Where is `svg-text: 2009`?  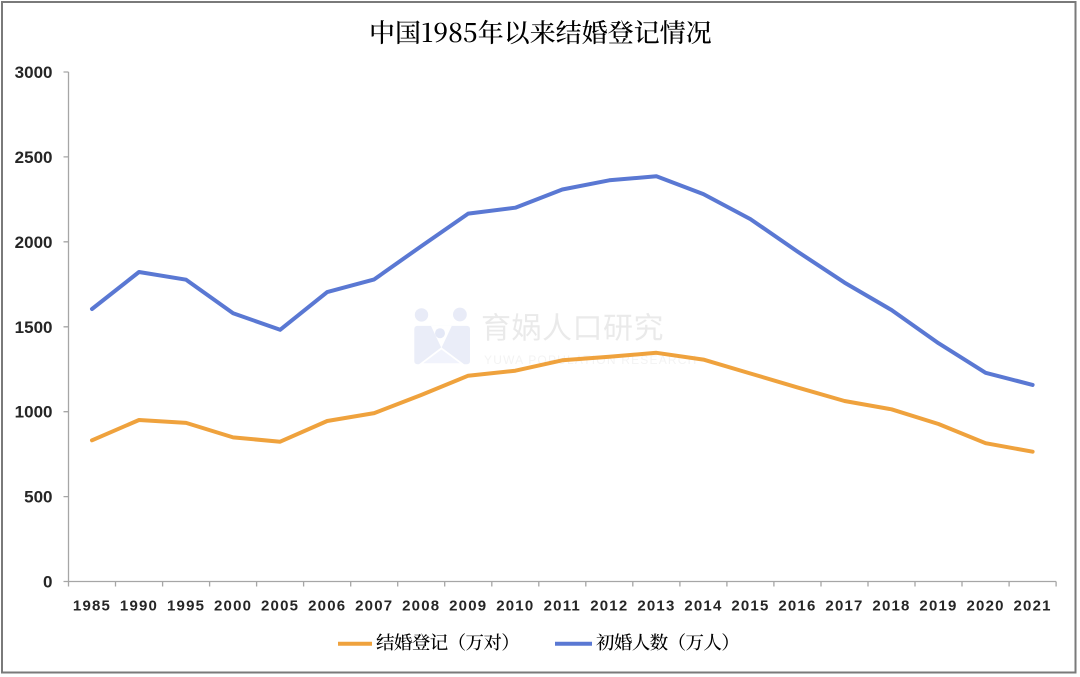
svg-text: 2009 is located at coordinates (468, 606).